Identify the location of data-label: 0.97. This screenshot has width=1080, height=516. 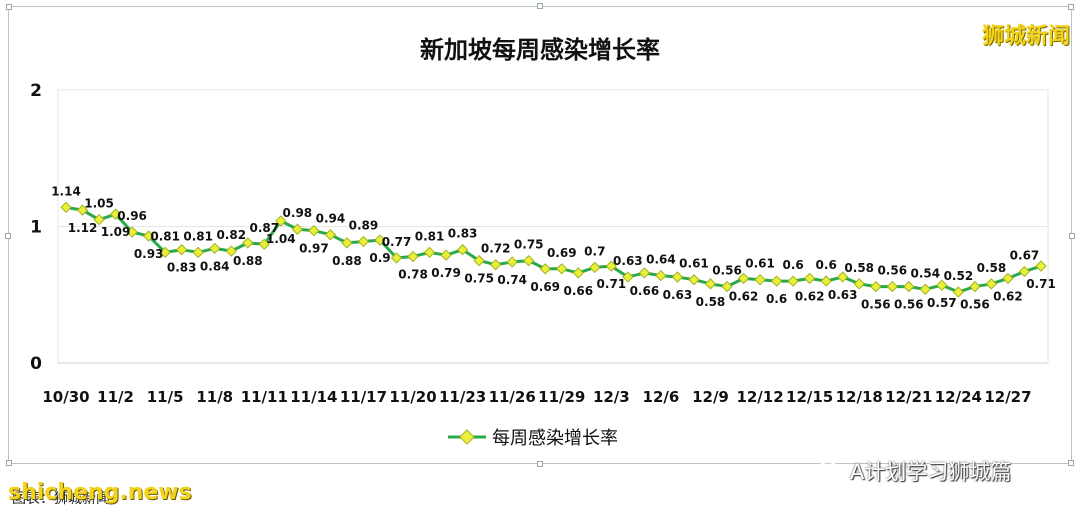
(314, 249).